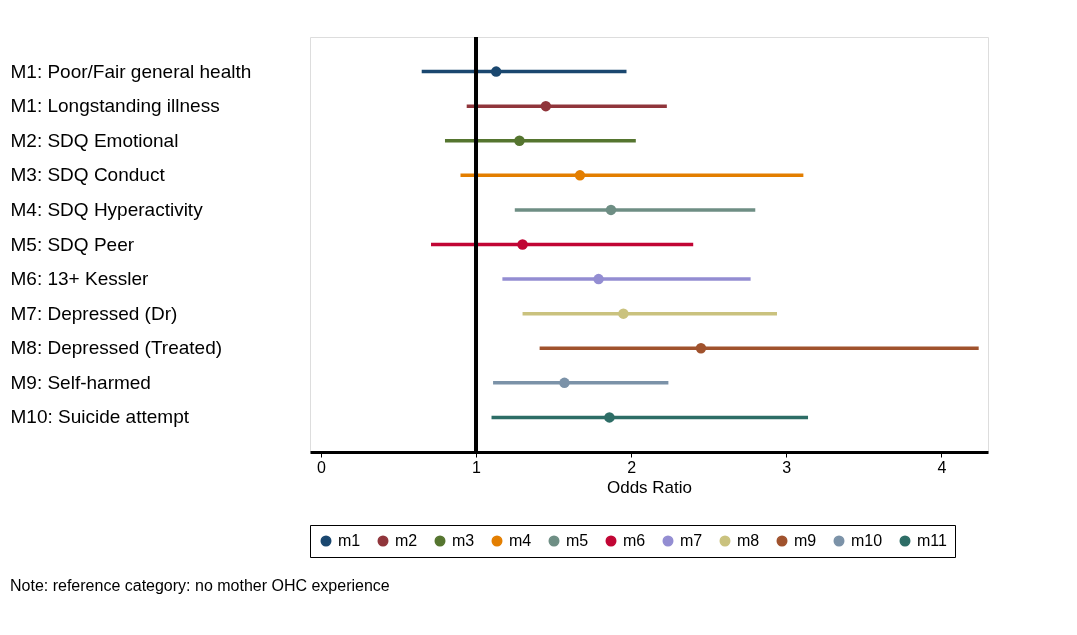 The height and width of the screenshot is (635, 1077). What do you see at coordinates (94, 313) in the screenshot?
I see `y-tick-label: M7: Depressed (Dr)` at bounding box center [94, 313].